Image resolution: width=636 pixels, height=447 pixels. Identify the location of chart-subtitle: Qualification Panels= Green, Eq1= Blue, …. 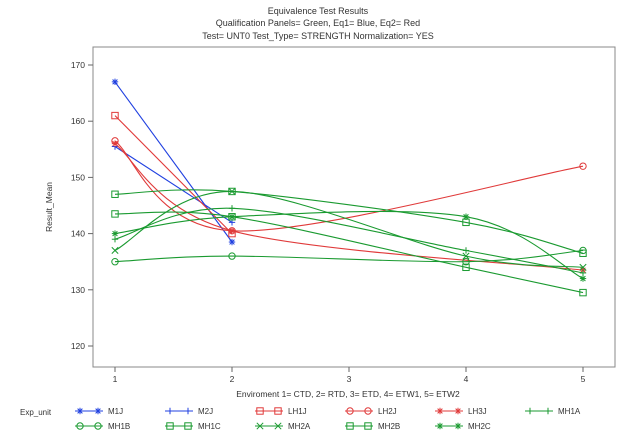
(318, 23).